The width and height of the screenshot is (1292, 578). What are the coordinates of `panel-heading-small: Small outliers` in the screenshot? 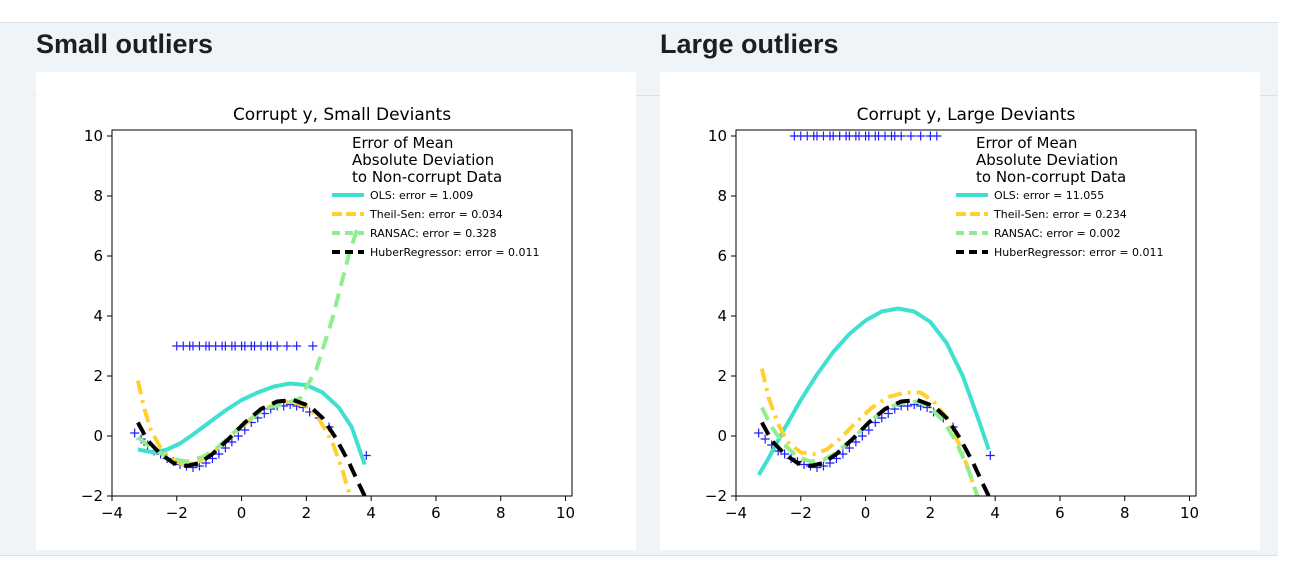 It's located at (125, 44).